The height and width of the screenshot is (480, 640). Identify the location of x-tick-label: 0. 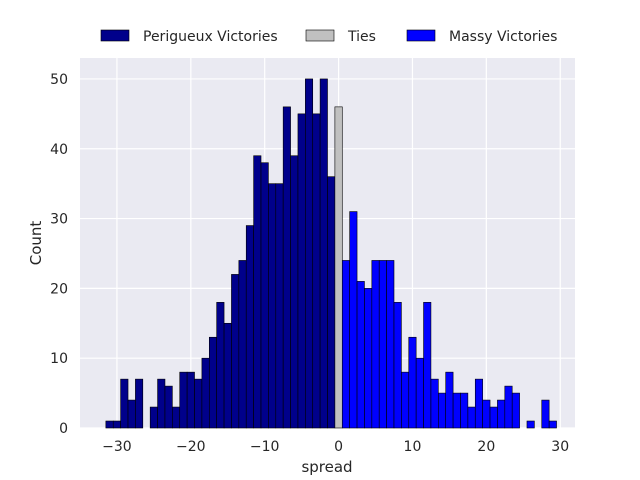
(338, 447).